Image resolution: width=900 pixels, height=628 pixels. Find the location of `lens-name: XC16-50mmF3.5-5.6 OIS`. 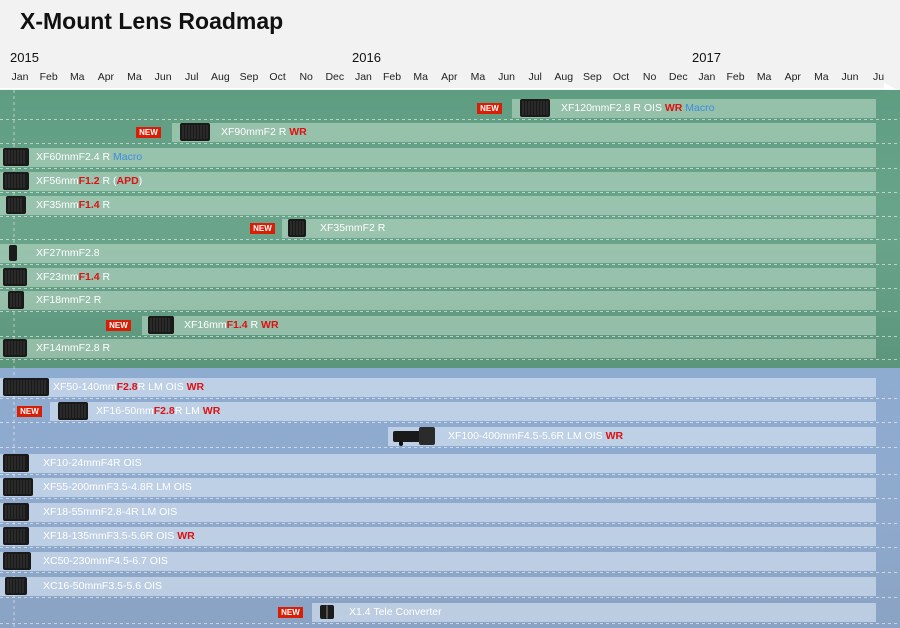

lens-name: XC16-50mmF3.5-5.6 OIS is located at coordinates (102, 586).